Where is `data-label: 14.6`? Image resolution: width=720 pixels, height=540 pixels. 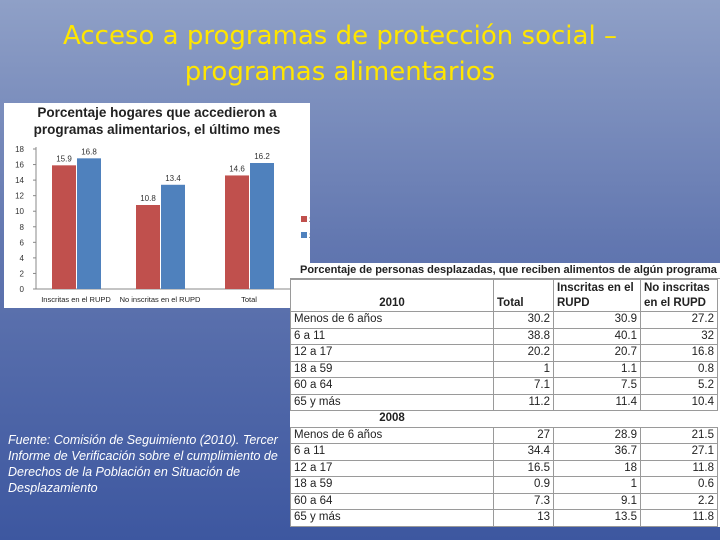 data-label: 14.6 is located at coordinates (237, 168).